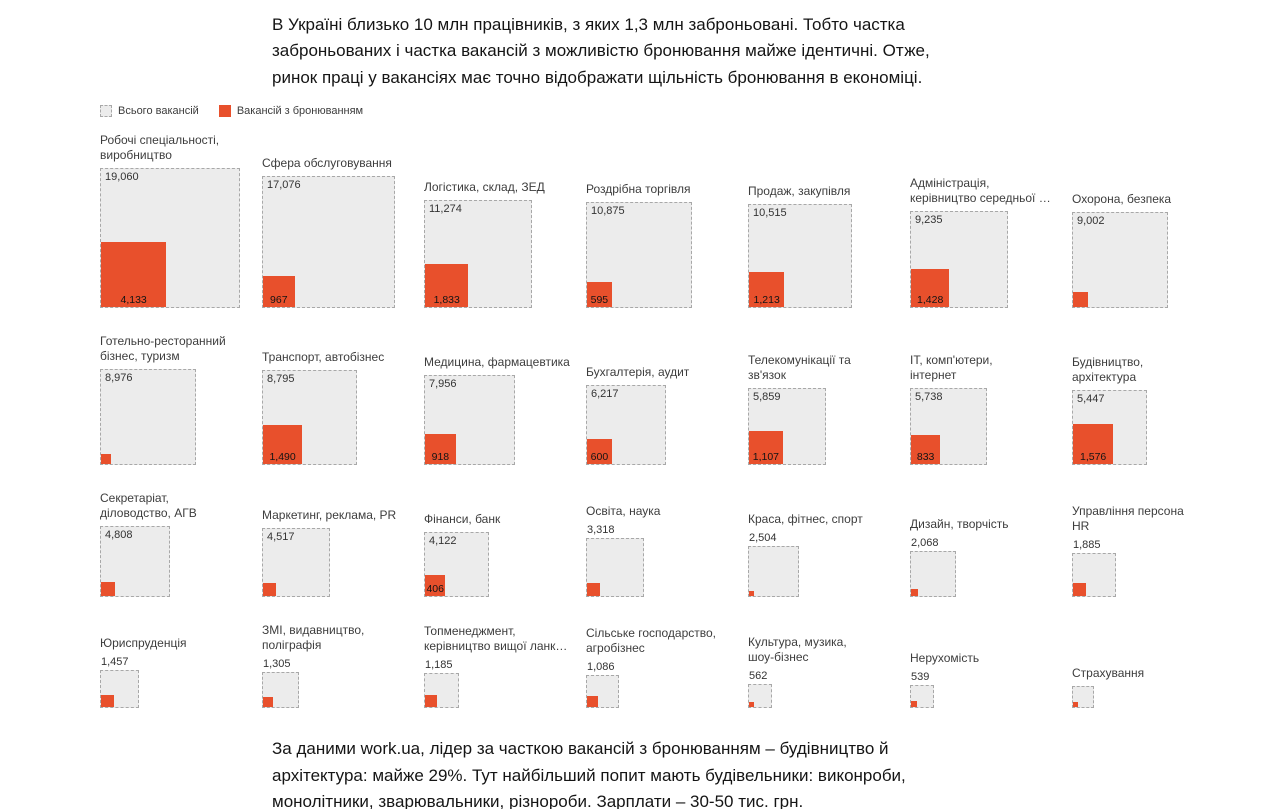  Describe the element at coordinates (343, 666) in the screenshot. I see `chart-cell: ЗМІ, видавництво, поліграфія 1,305` at that location.